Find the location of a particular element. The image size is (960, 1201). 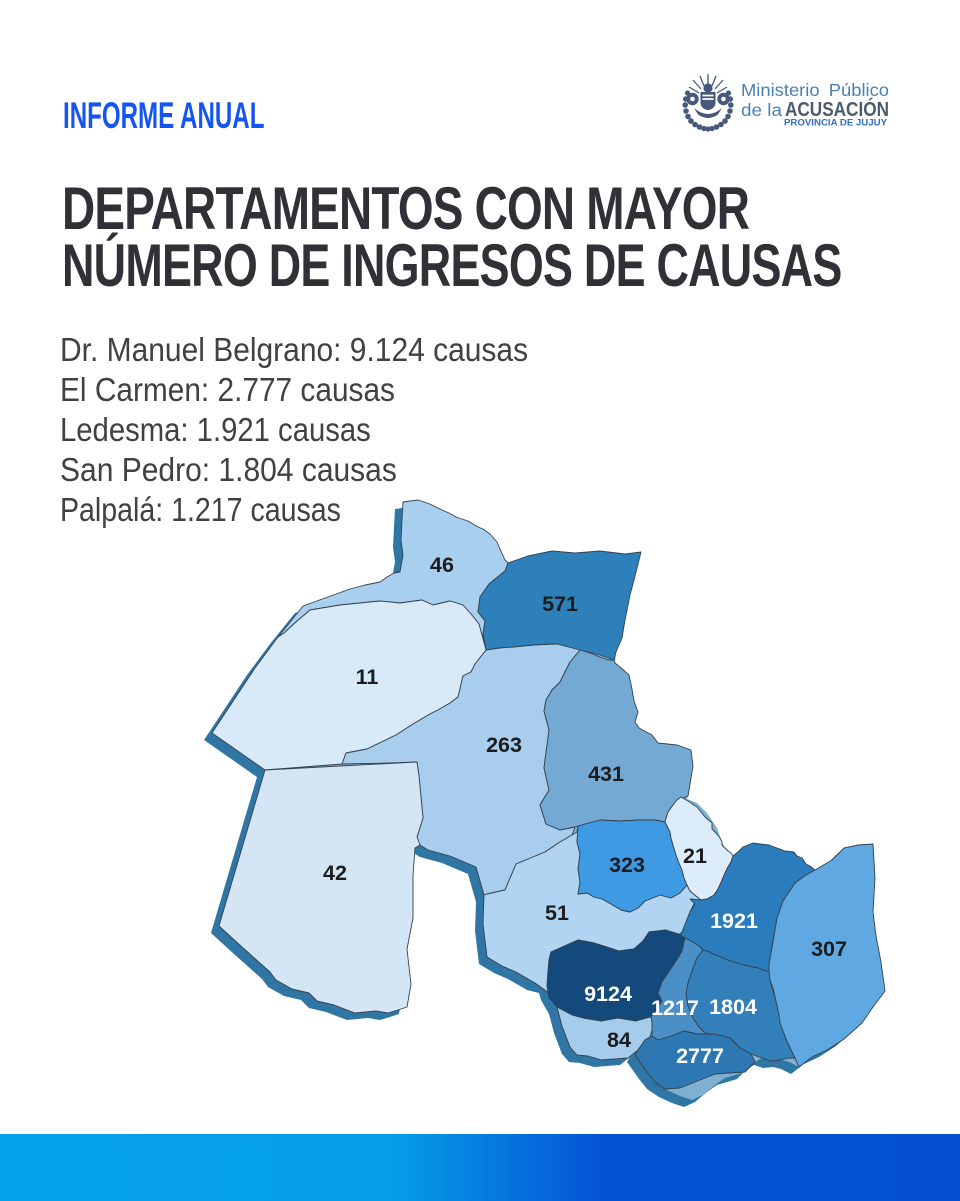

svg-text: Ministerio Público is located at coordinates (815, 90).